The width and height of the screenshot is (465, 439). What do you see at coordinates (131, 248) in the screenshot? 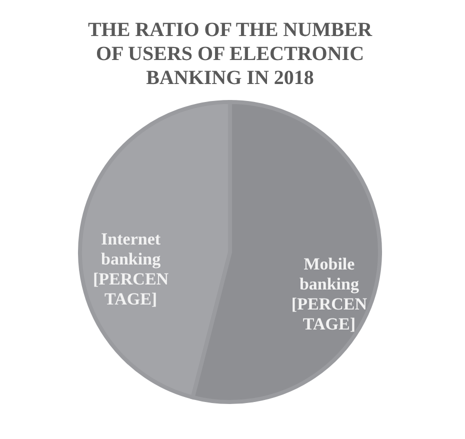
I see `slice-label: Internet banking` at bounding box center [131, 248].